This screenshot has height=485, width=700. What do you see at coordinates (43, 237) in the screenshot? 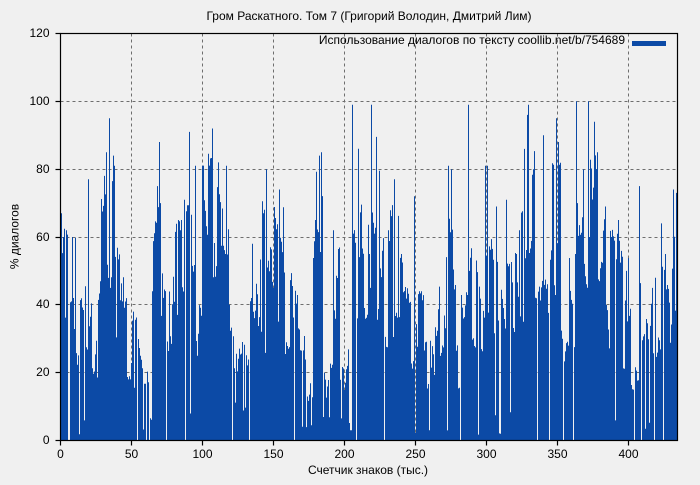
I see `svg-text: 60` at bounding box center [43, 237].